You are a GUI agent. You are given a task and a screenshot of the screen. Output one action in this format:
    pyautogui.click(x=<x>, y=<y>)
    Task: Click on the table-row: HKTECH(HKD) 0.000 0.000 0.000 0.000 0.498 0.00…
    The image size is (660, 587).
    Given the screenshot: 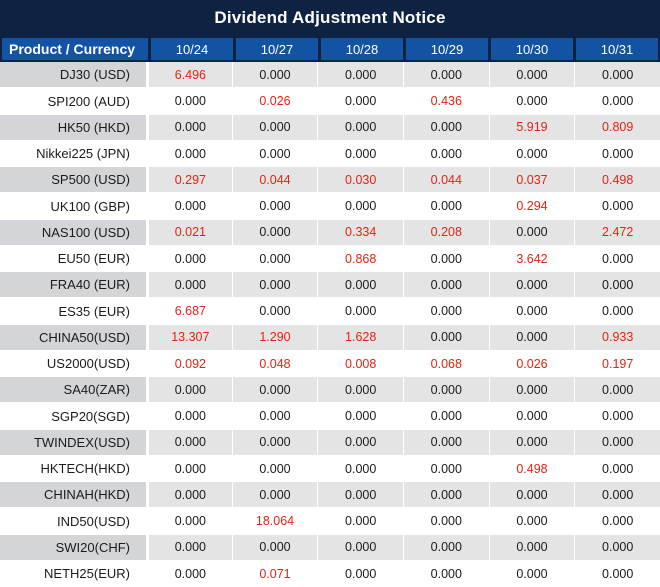 What is the action you would take?
    pyautogui.click(x=330, y=468)
    